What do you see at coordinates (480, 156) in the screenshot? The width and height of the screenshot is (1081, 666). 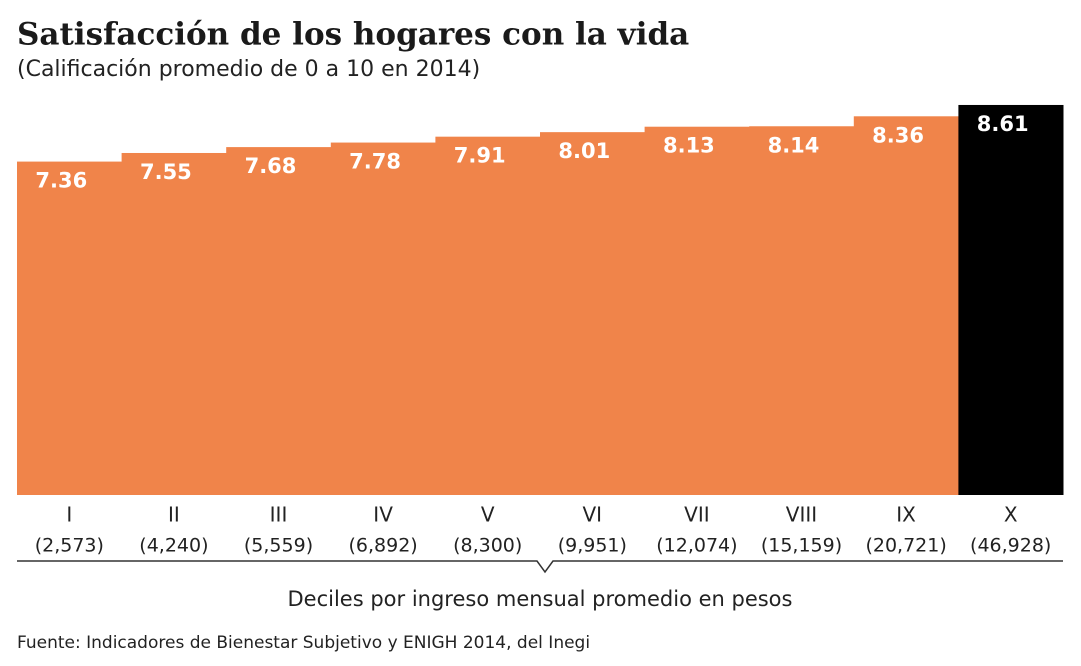 I see `value-label: 7.91` at bounding box center [480, 156].